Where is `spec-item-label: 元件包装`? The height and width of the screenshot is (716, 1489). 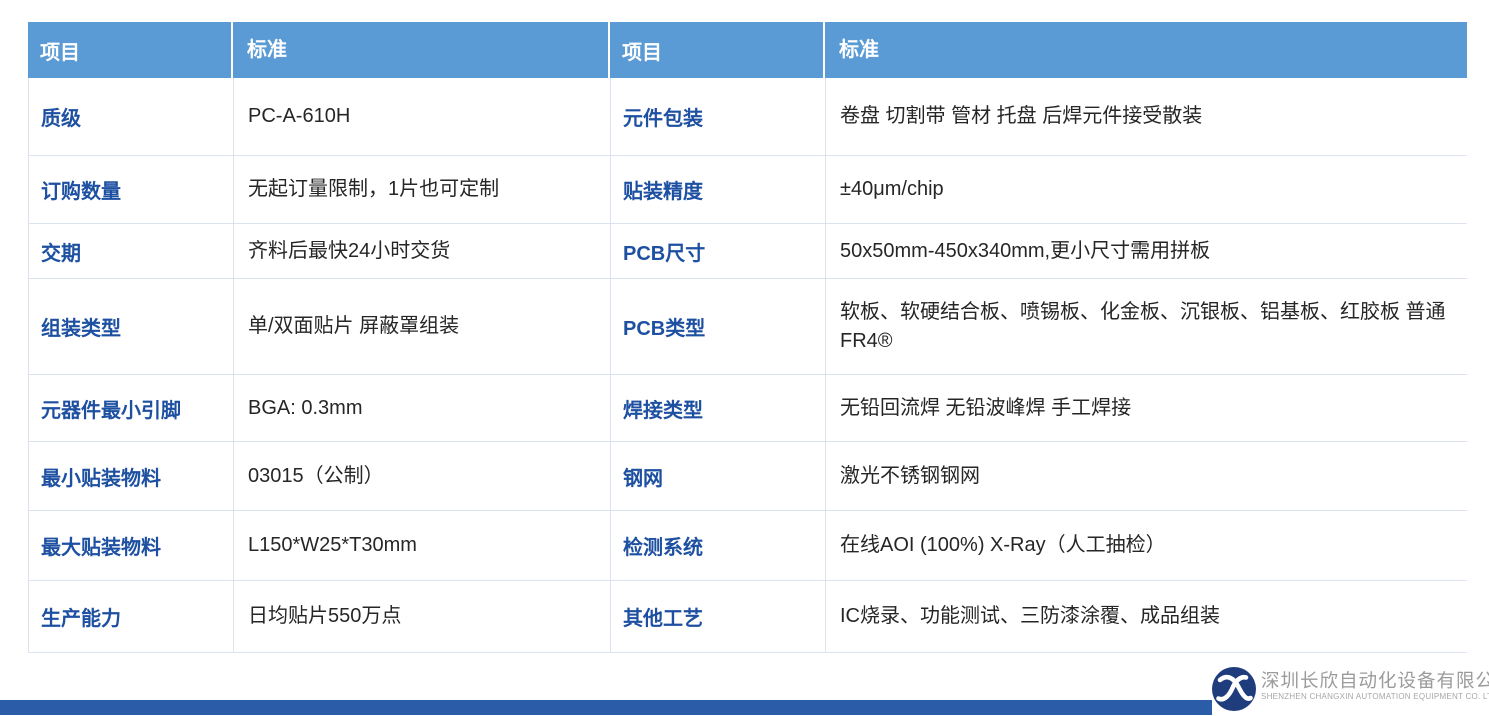 spec-item-label: 元件包装 is located at coordinates (663, 119).